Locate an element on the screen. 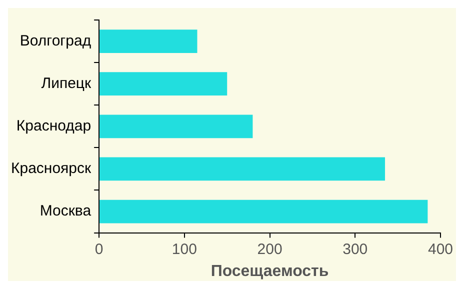 The width and height of the screenshot is (464, 289). y-tick-label: Волгоград is located at coordinates (56, 41).